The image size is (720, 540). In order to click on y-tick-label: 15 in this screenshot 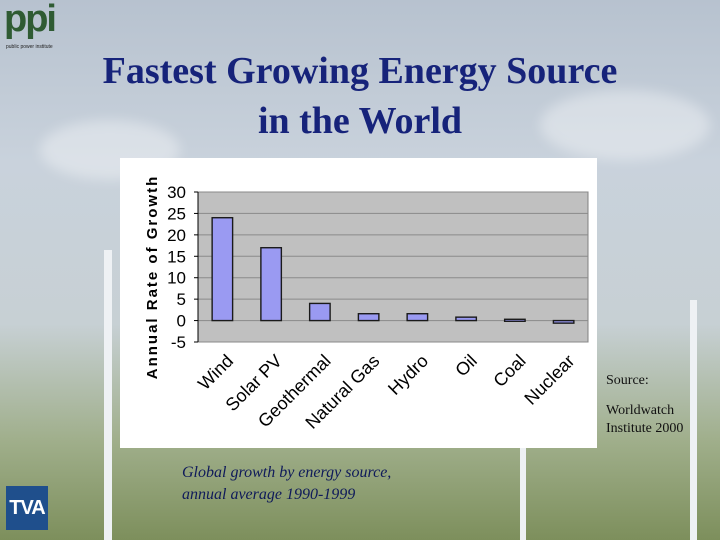, I will do `click(176, 256)`.